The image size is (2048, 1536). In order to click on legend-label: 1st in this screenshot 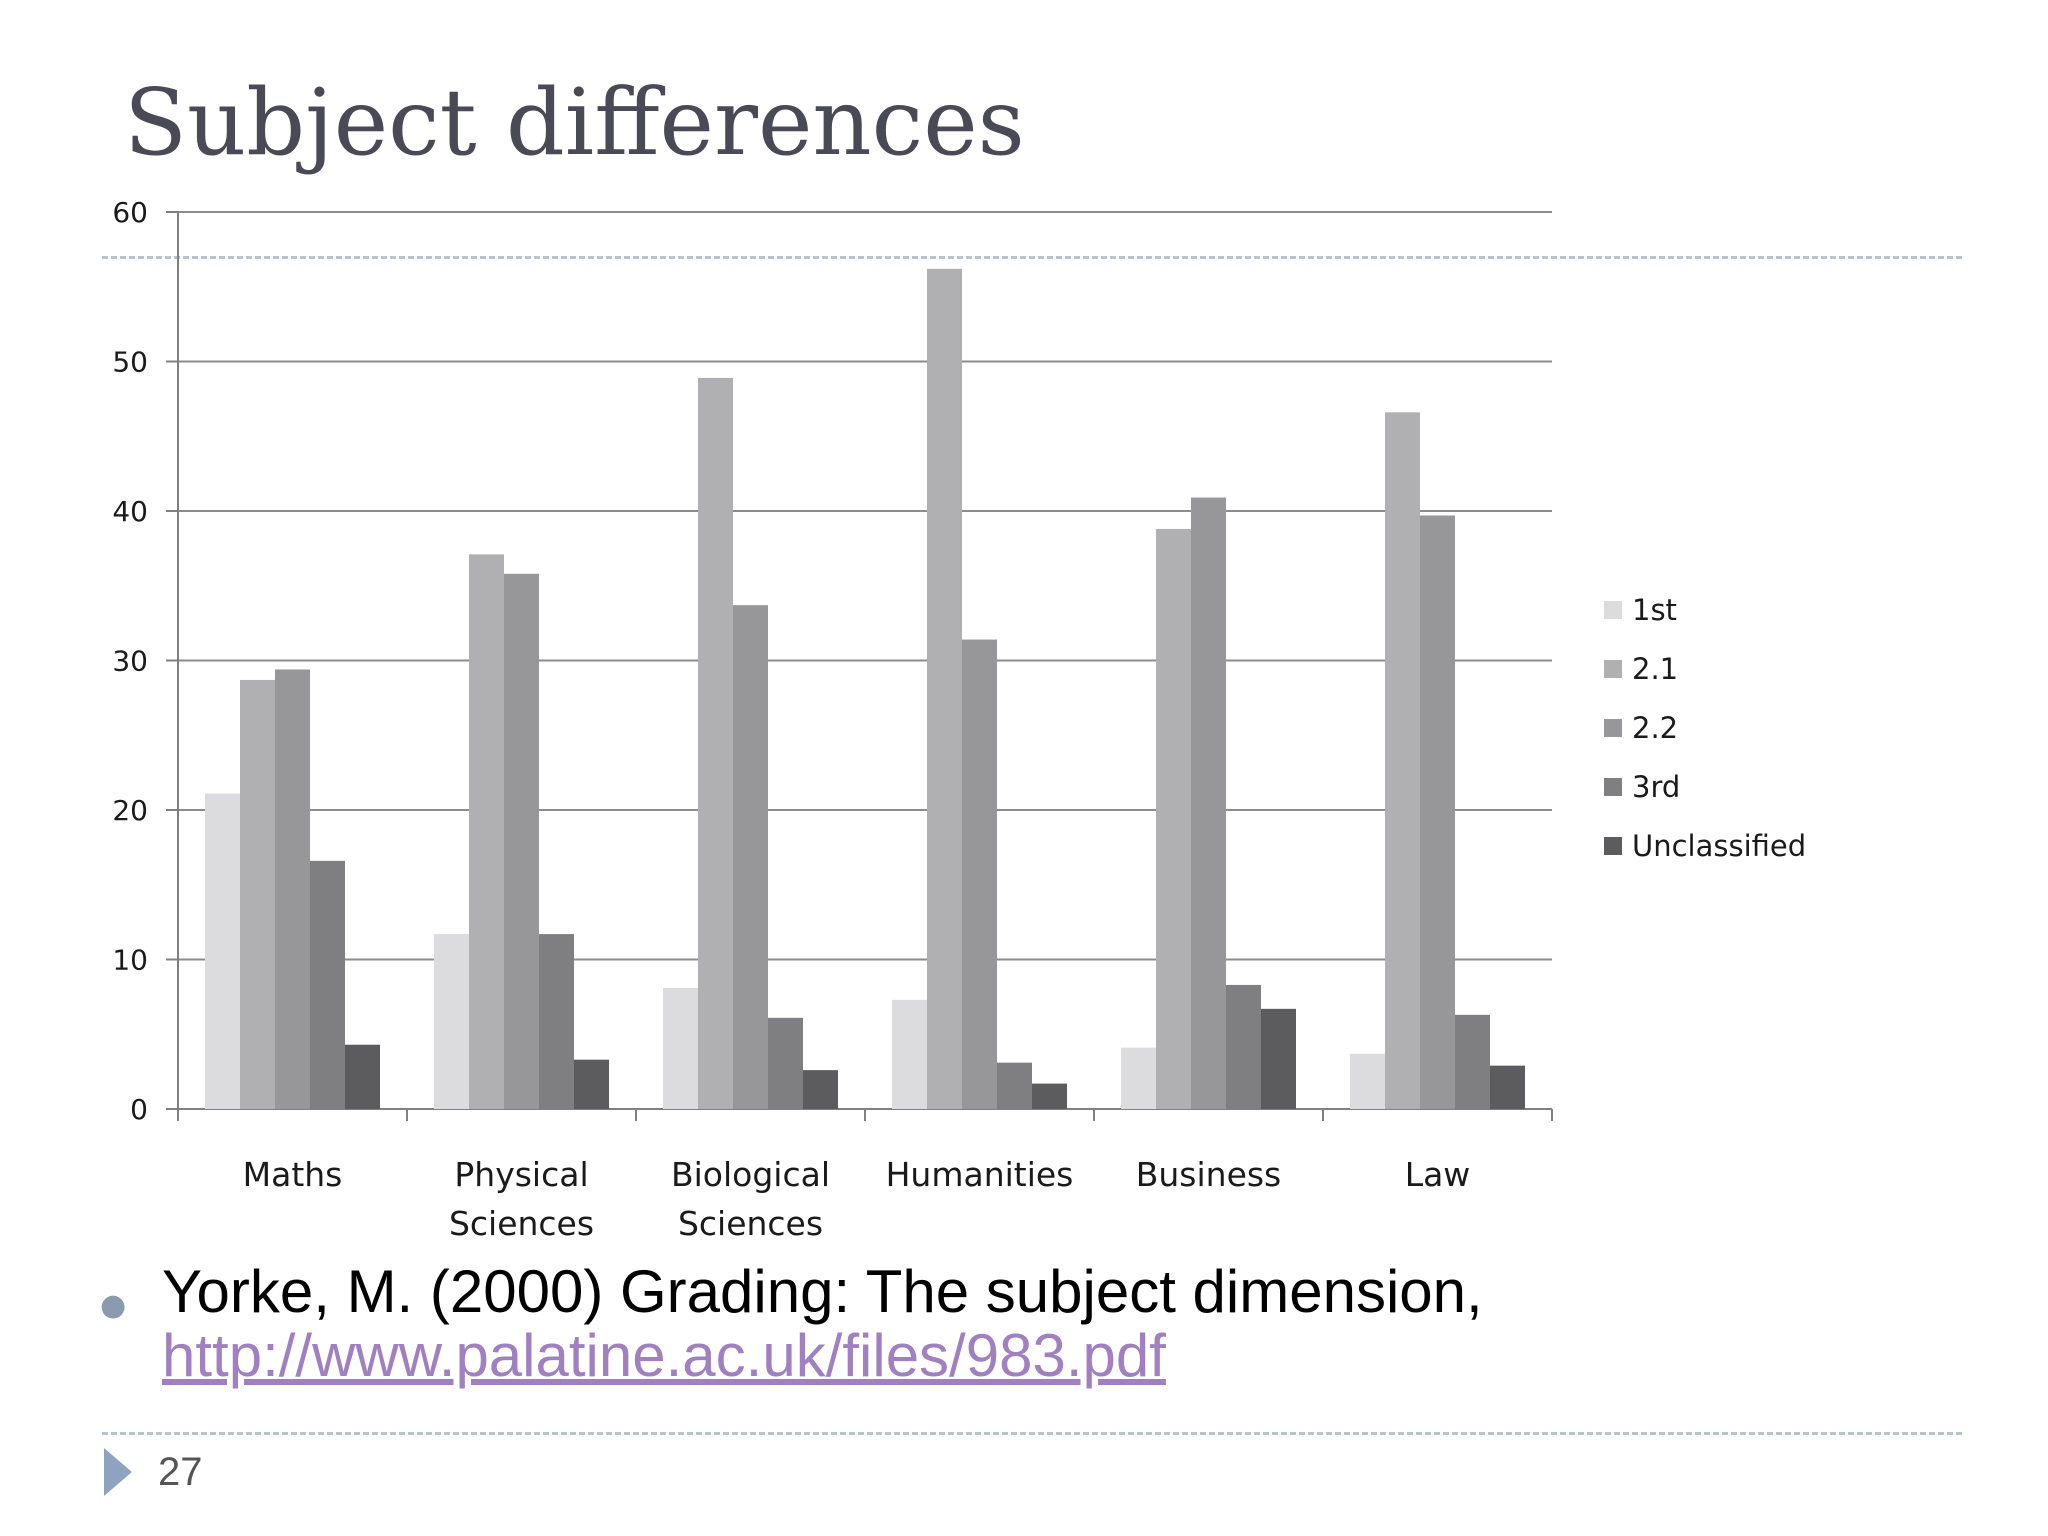, I will do `click(1654, 610)`.